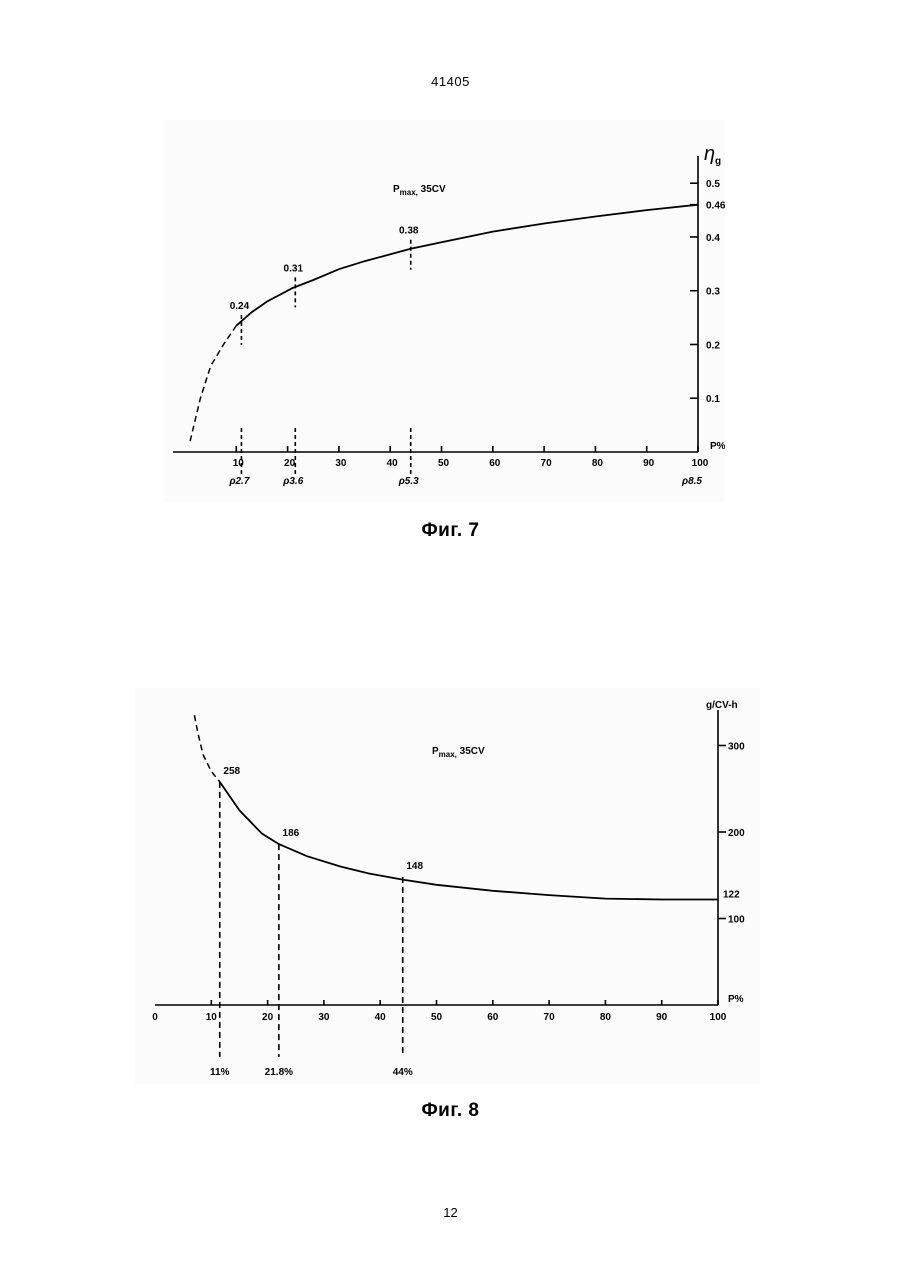  I want to click on y-tick-label: 300, so click(736, 747).